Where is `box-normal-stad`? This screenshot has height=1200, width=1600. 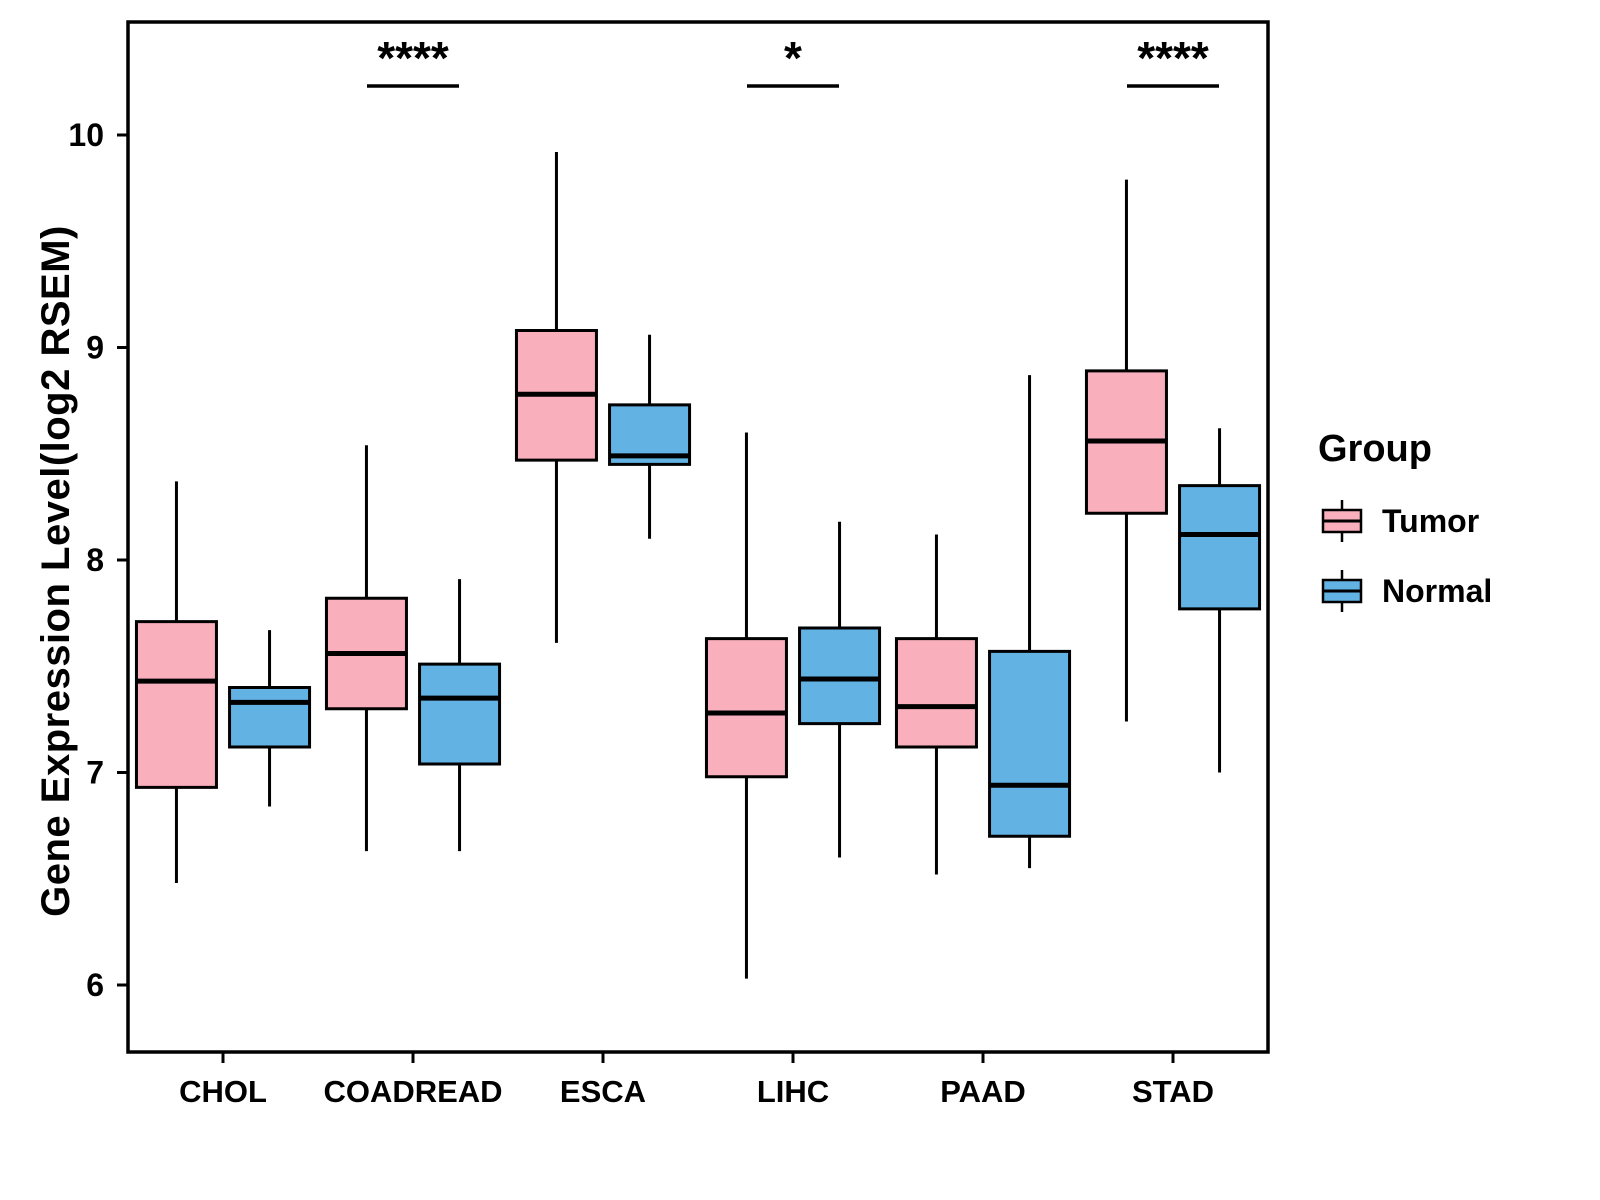
box-normal-stad is located at coordinates (1220, 547).